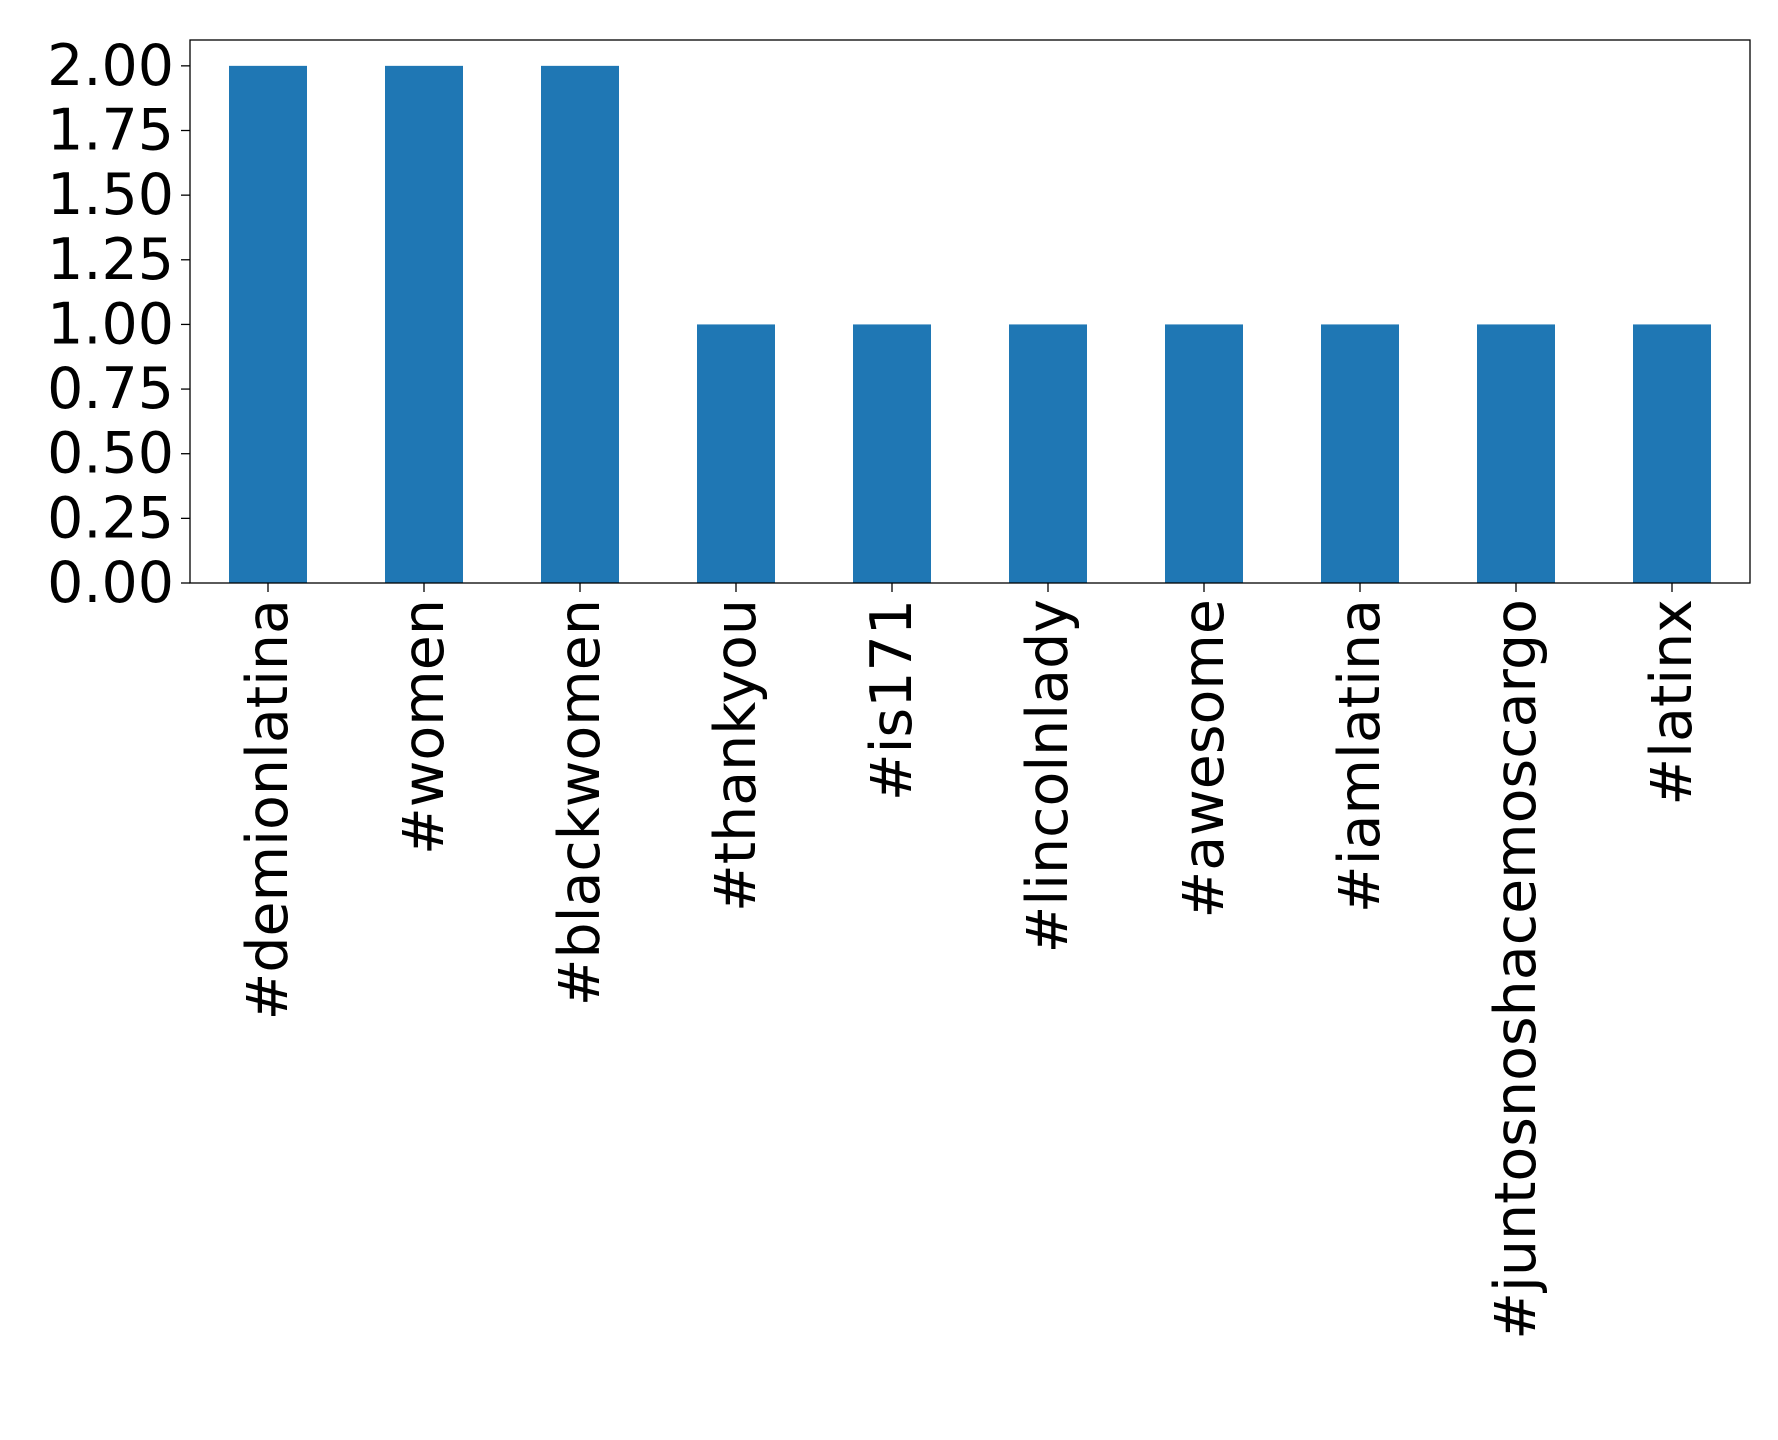 The width and height of the screenshot is (1778, 1440). Describe the element at coordinates (110, 66) in the screenshot. I see `y-tick-label: 2.00` at that location.